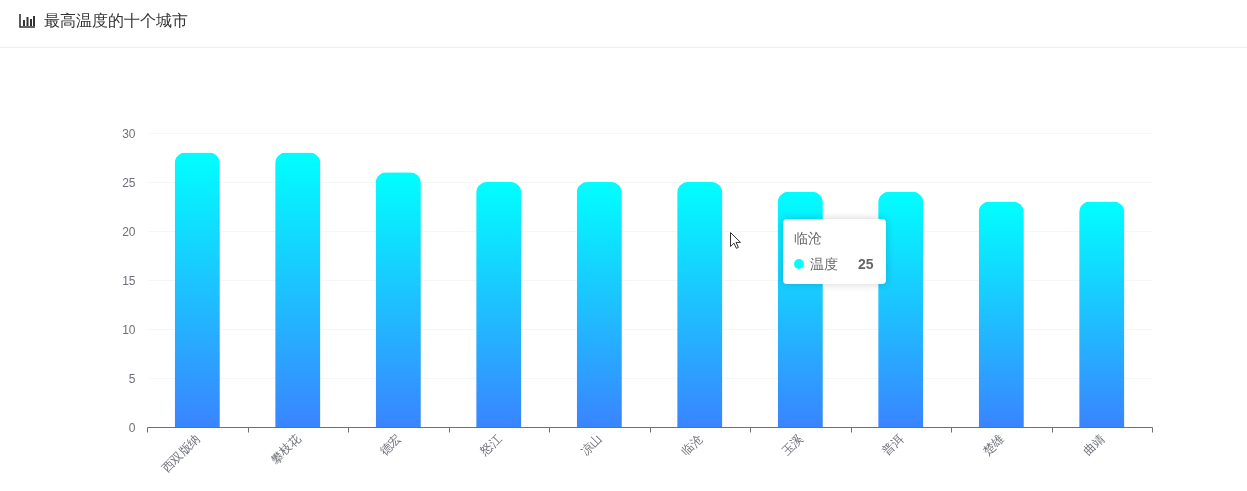  What do you see at coordinates (834, 251) in the screenshot?
I see `tooltip: 临沧 温度 25` at bounding box center [834, 251].